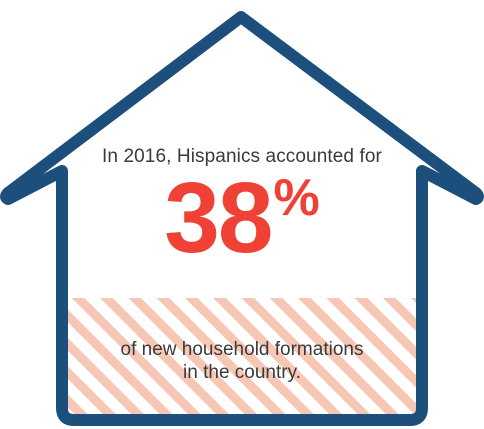 The height and width of the screenshot is (429, 484). Describe the element at coordinates (218, 218) in the screenshot. I see `stat-number: 38` at that location.